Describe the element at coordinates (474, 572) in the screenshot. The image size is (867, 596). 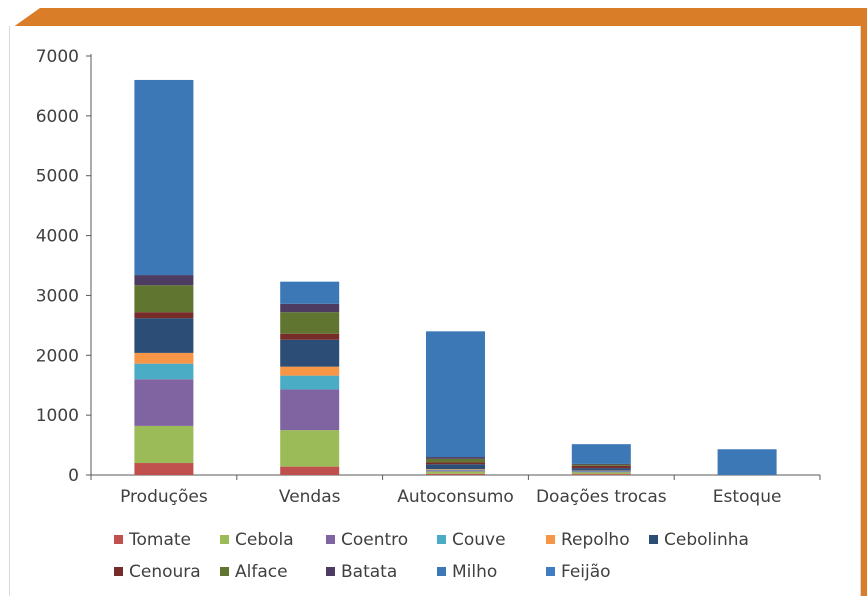
I see `legend-item-label: Milho` at that location.